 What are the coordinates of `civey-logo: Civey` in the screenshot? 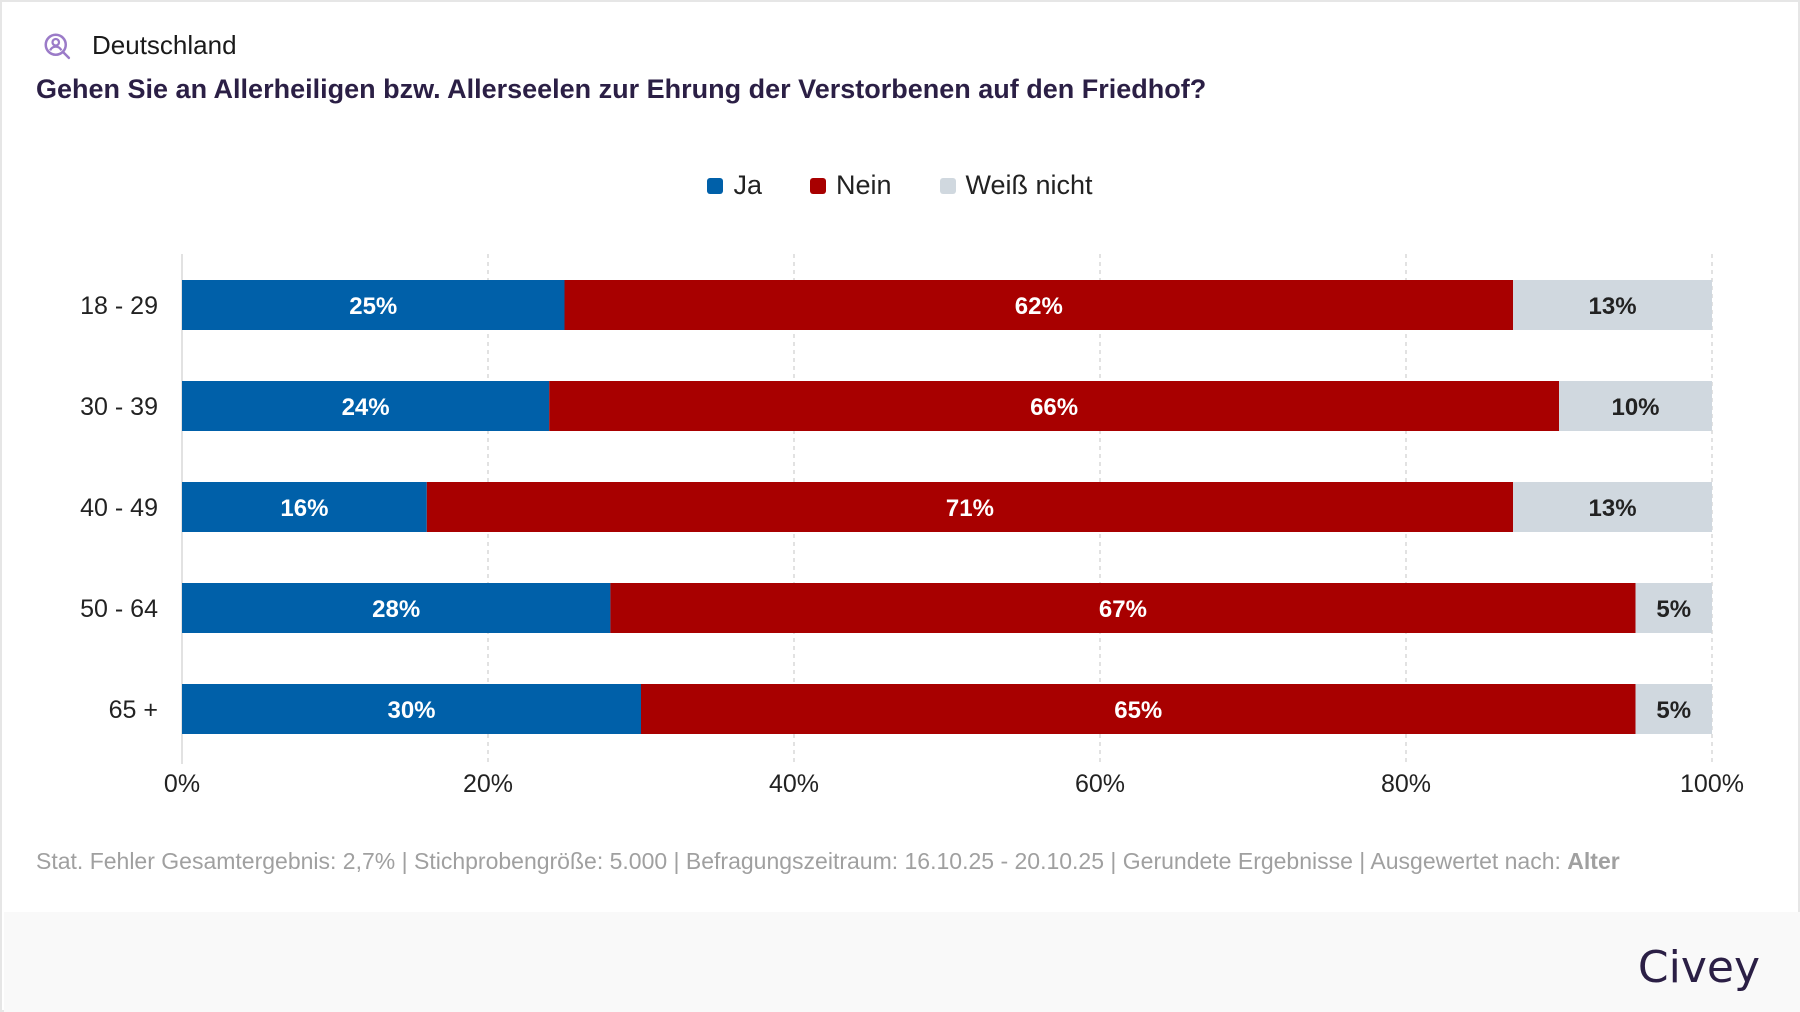 It's located at (1698, 967).